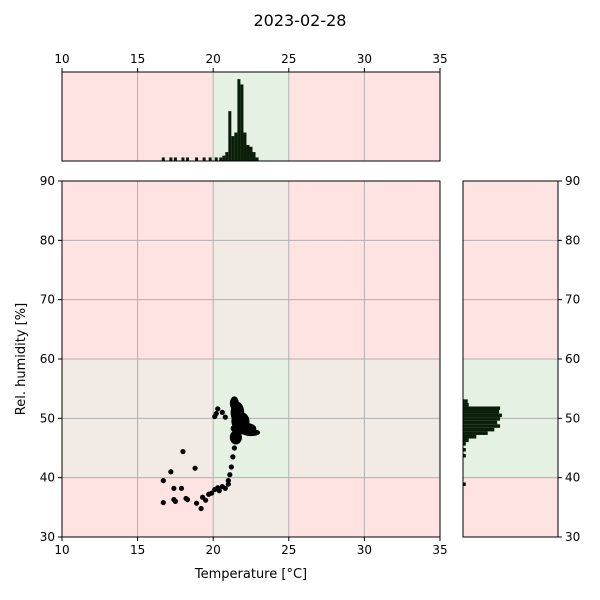  What do you see at coordinates (364, 550) in the screenshot?
I see `x-tick-label: 30` at bounding box center [364, 550].